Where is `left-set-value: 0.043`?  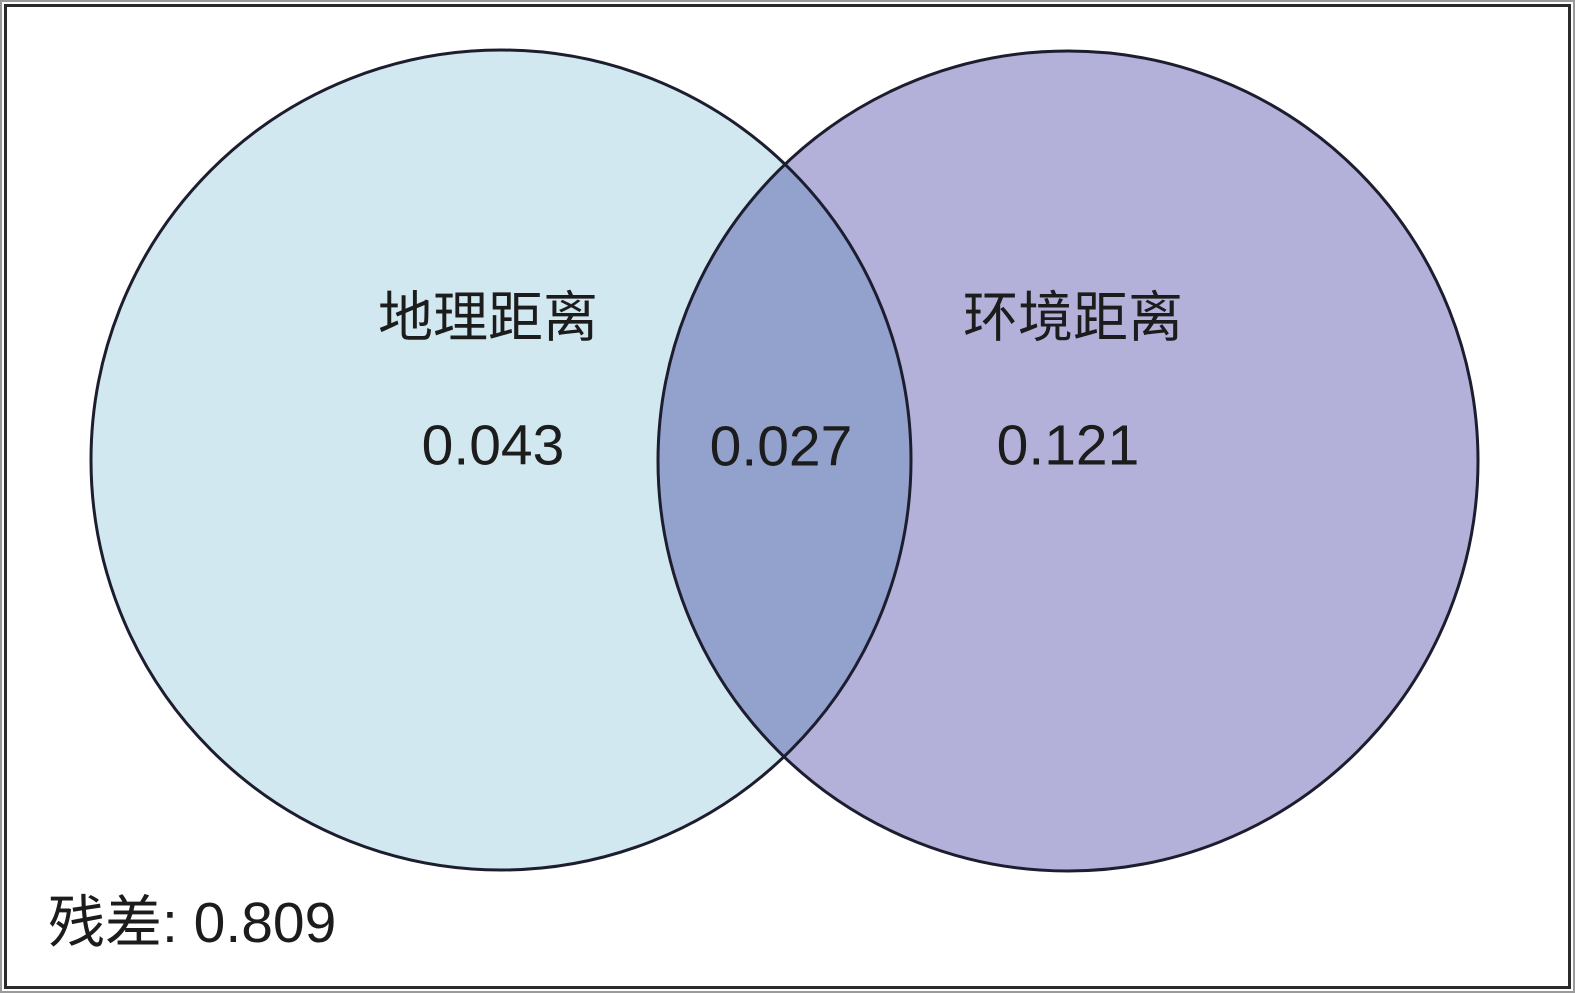 left-set-value: 0.043 is located at coordinates (493, 445).